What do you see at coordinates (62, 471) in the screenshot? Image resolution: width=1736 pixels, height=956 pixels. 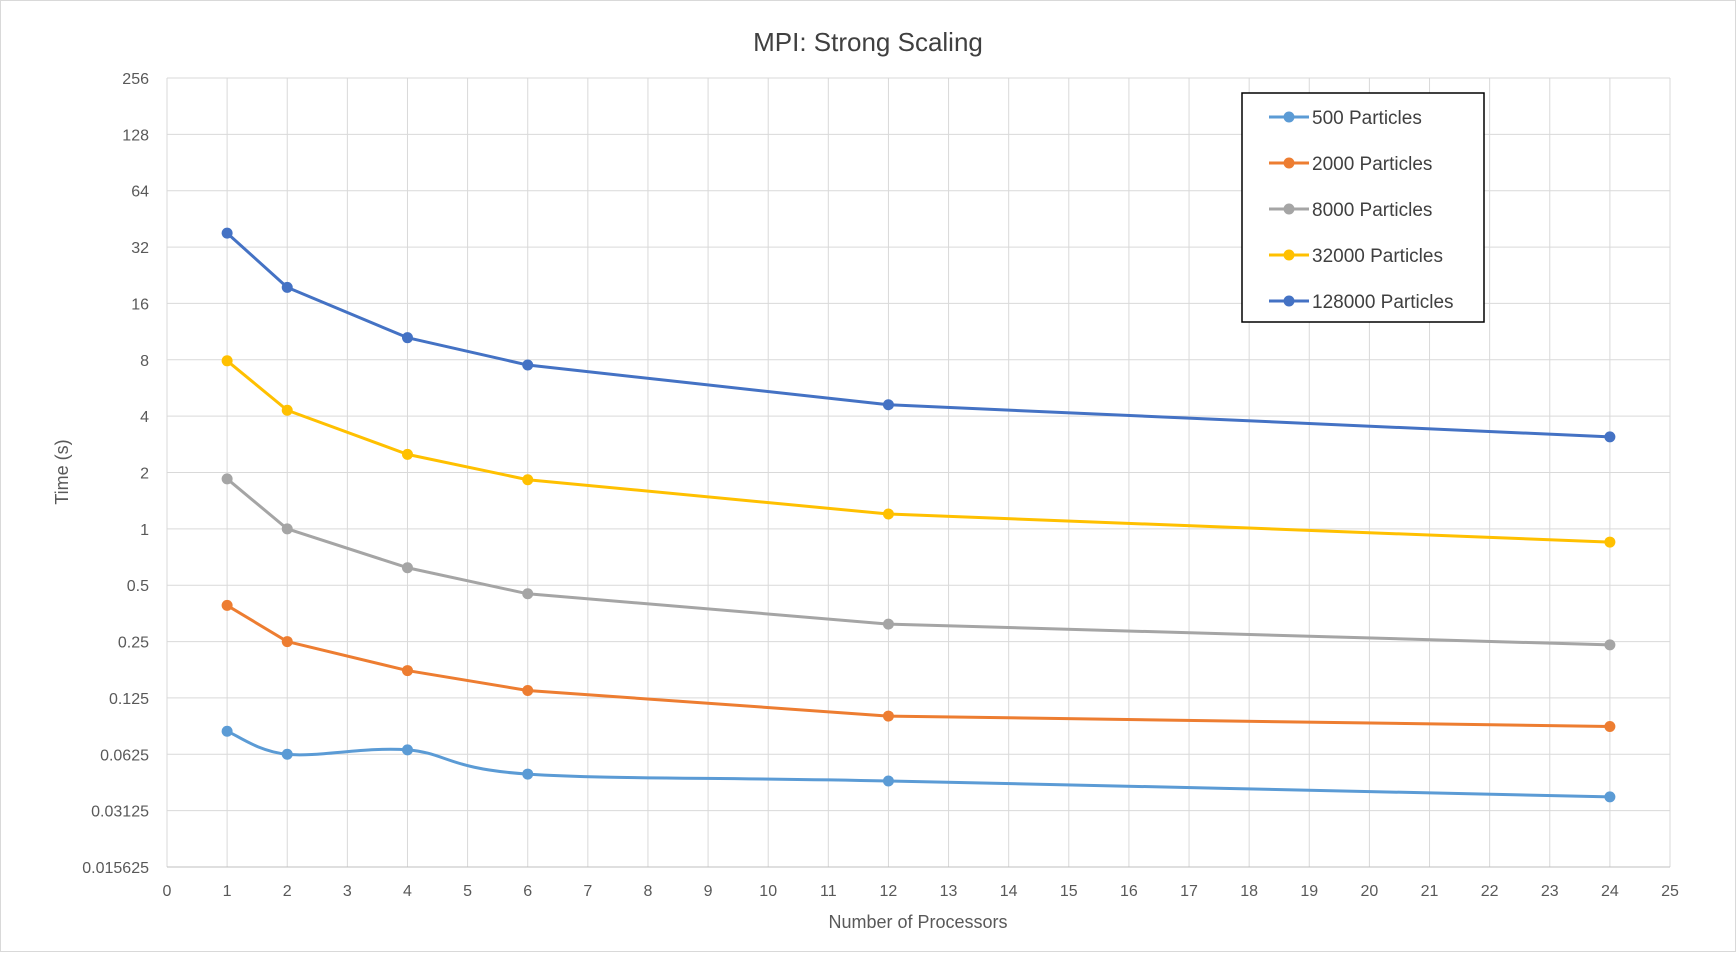 I see `y-axis-title: Time (s)` at bounding box center [62, 471].